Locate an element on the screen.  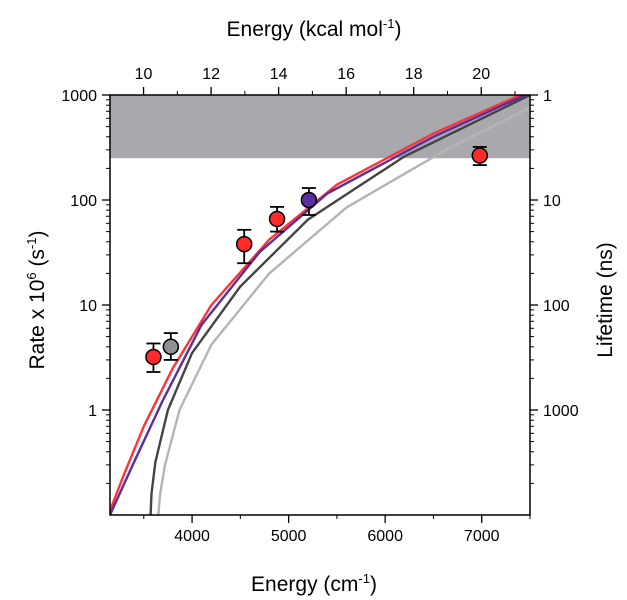
right-axis-title: Lifetime (ns) is located at coordinates (605, 300).